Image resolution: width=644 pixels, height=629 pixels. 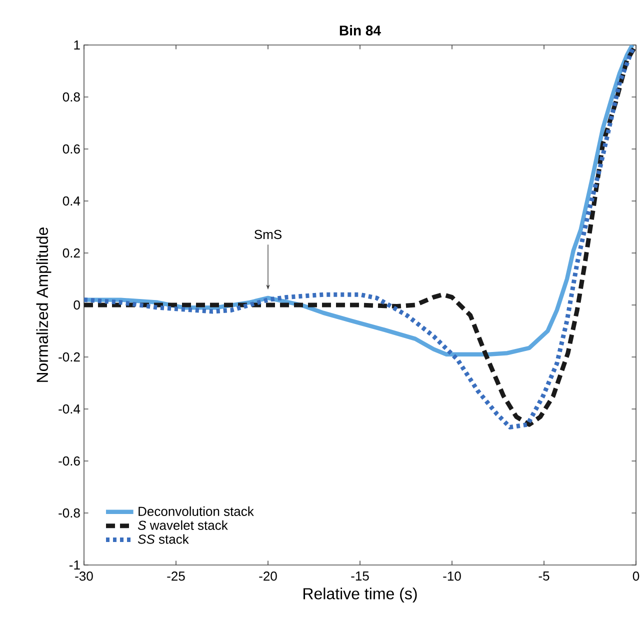 What do you see at coordinates (71, 149) in the screenshot?
I see `y-tick-label: 0.6` at bounding box center [71, 149].